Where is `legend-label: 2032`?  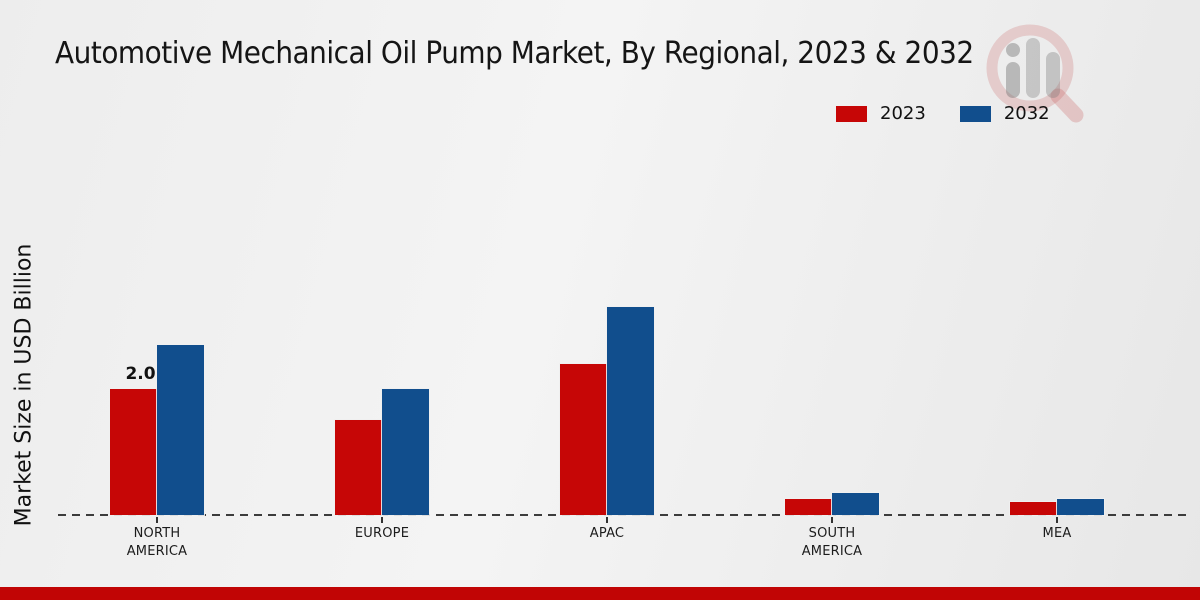 legend-label: 2032 is located at coordinates (1026, 113).